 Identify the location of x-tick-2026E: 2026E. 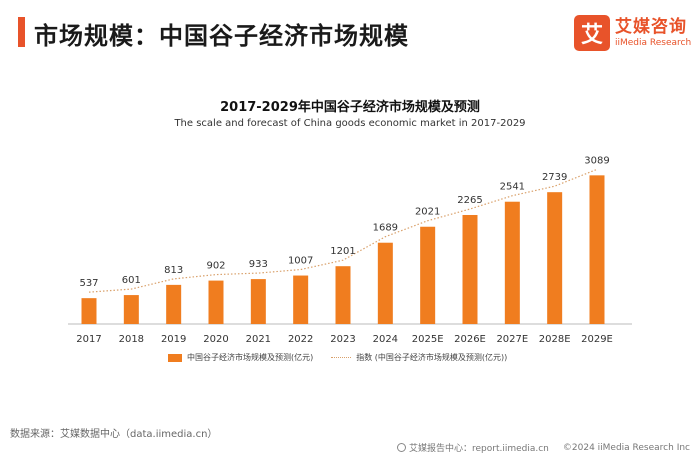
(470, 339).